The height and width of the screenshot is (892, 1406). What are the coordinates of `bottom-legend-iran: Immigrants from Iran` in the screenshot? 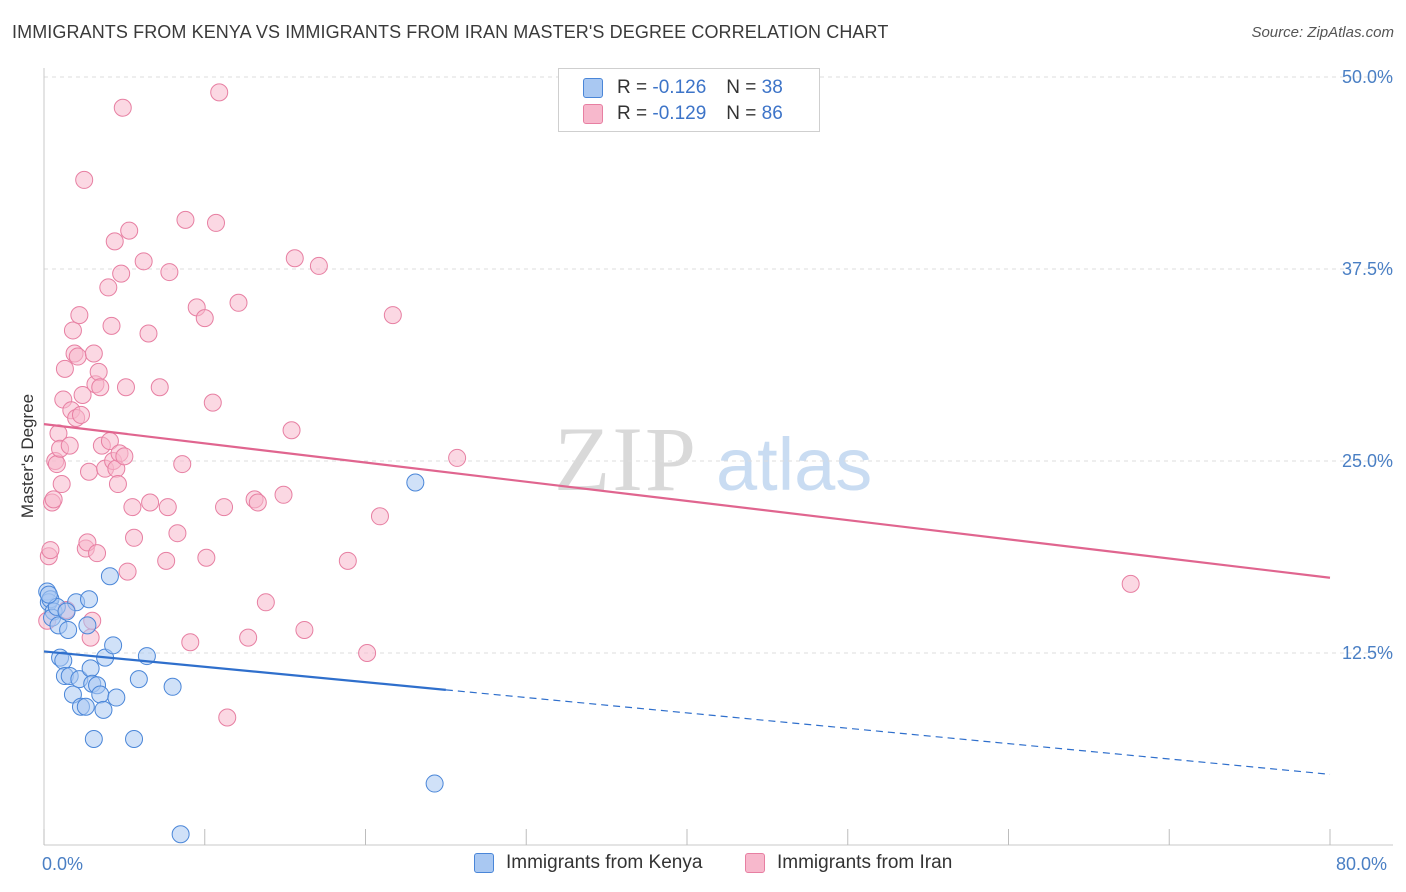 It's located at (848, 863).